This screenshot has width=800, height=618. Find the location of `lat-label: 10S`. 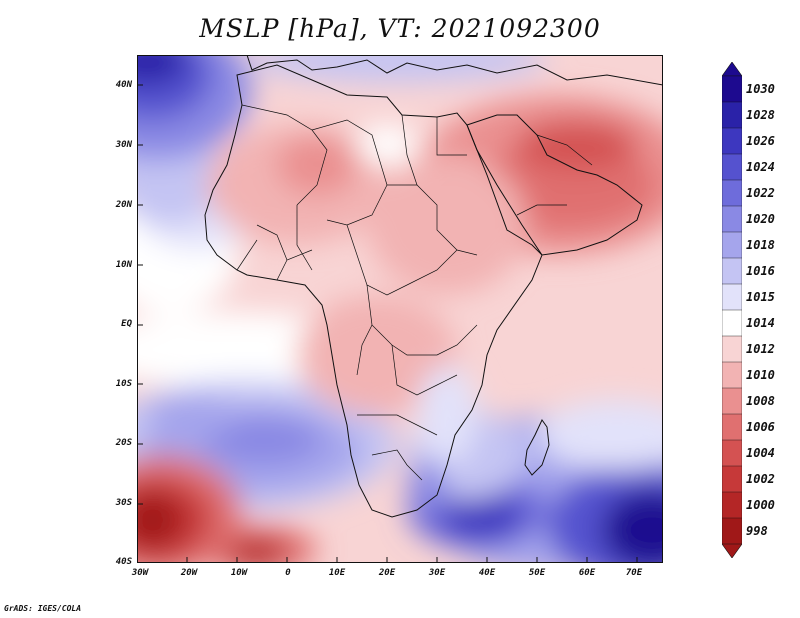

lat-label: 10S is located at coordinates (123, 384).